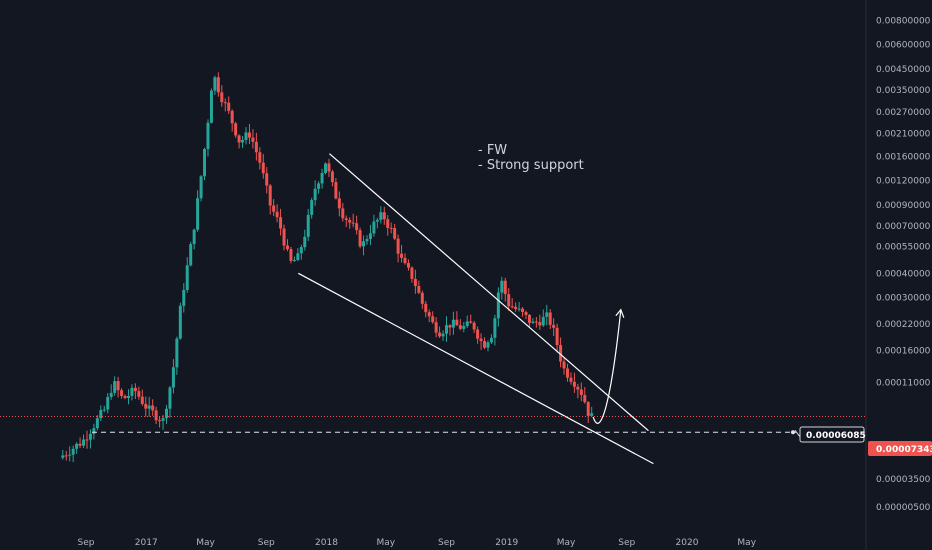 The width and height of the screenshot is (932, 550). Describe the element at coordinates (476, 368) in the screenshot. I see `wedge-lower-trendline` at that location.